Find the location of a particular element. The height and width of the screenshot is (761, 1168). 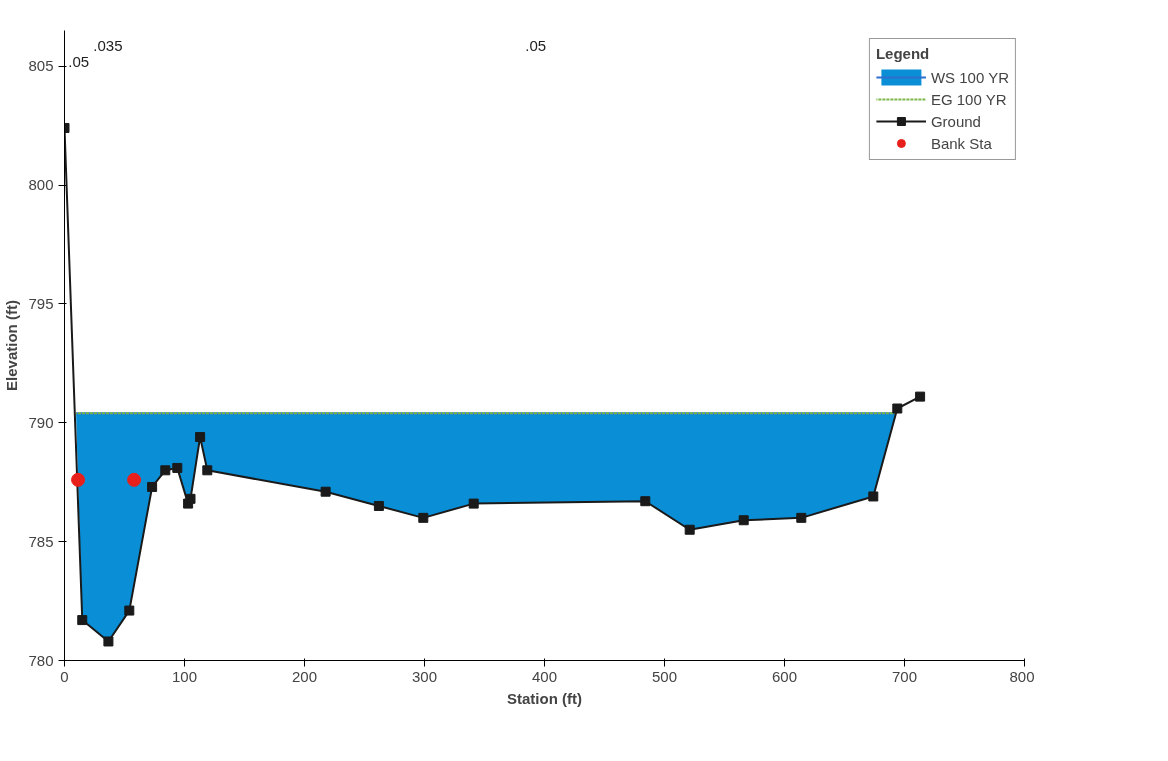

legend-label: WS 100 YR is located at coordinates (969, 77).